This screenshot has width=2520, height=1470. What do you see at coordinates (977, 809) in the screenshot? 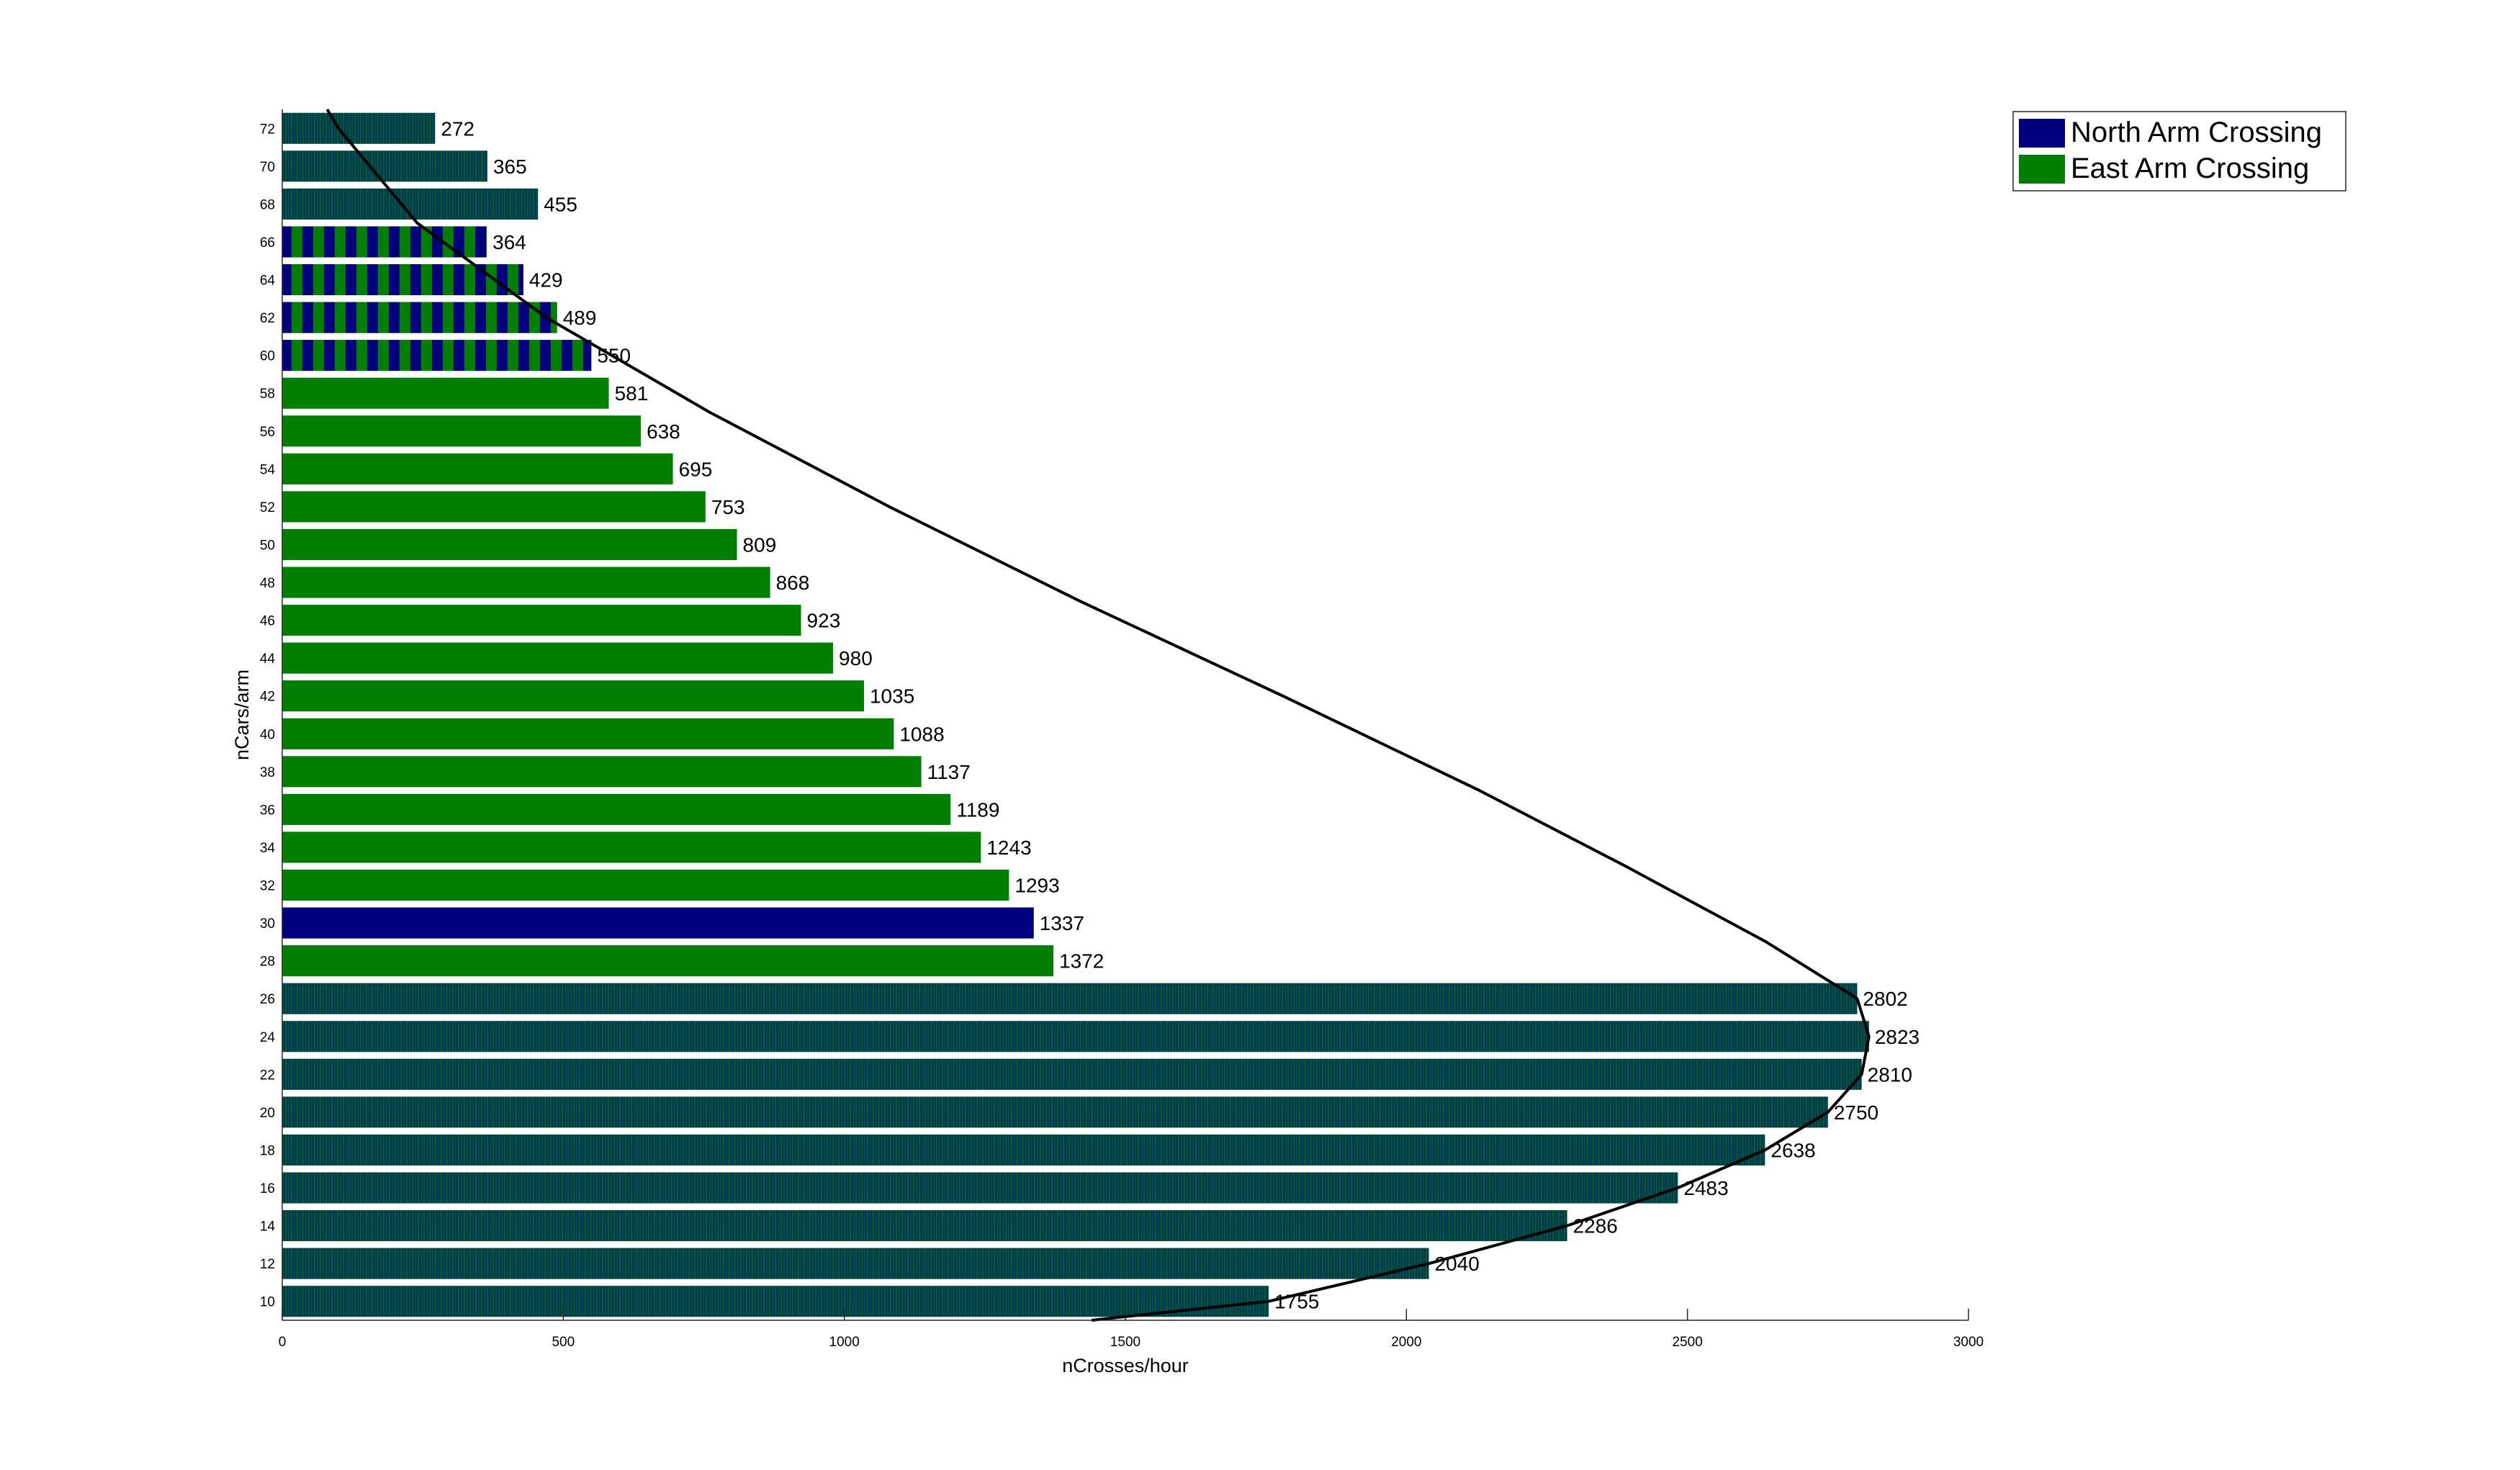
I see `data-label-36: 1189` at bounding box center [977, 809].